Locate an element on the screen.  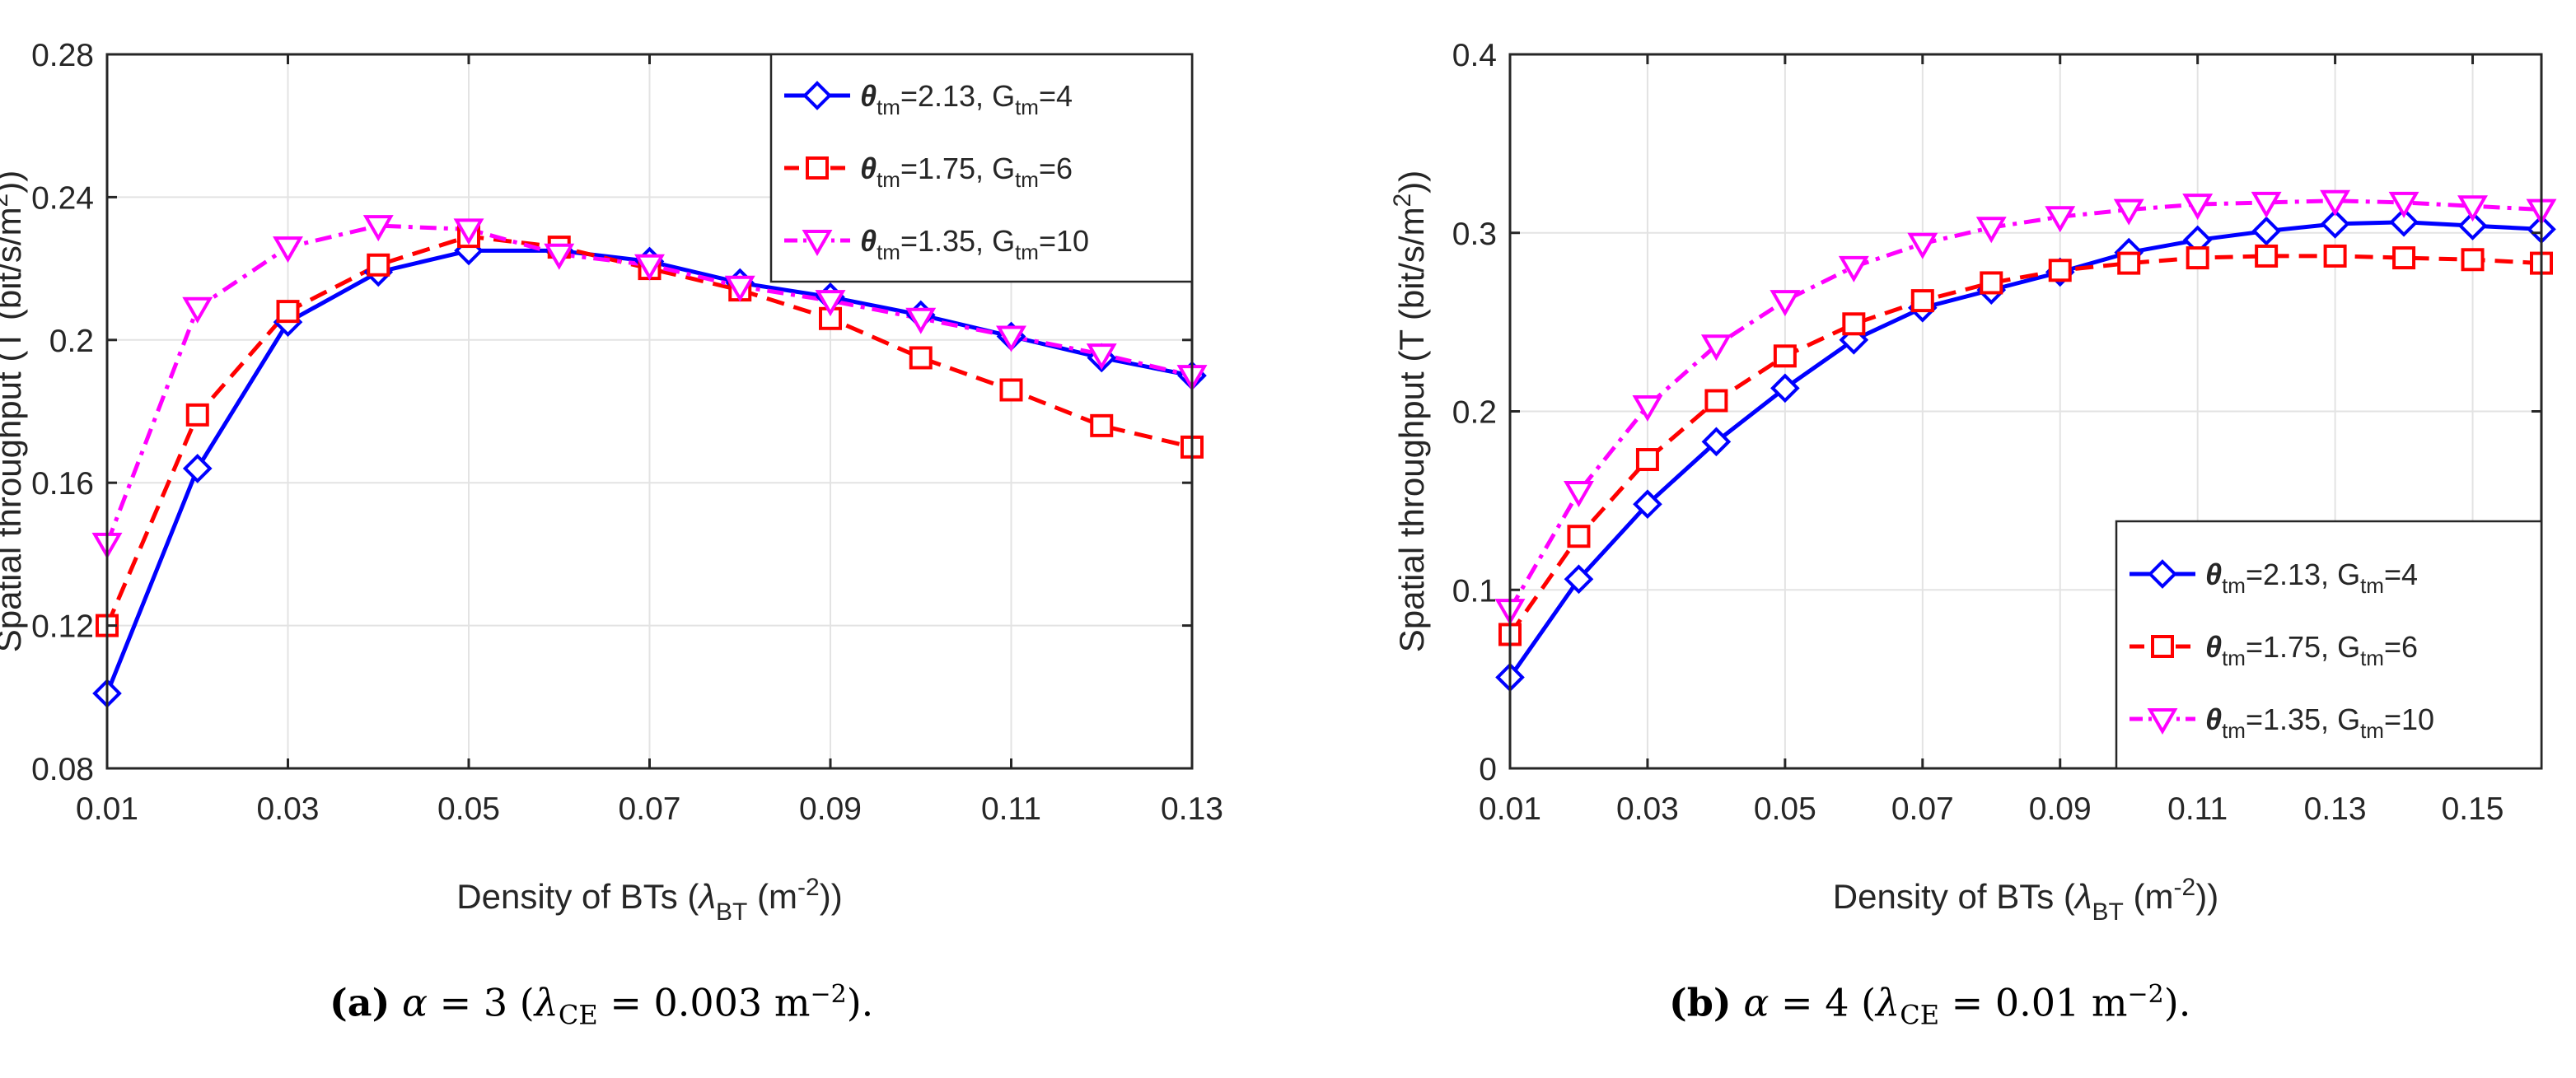
caption-lambda-ce: 0.003 is located at coordinates (708, 1002).